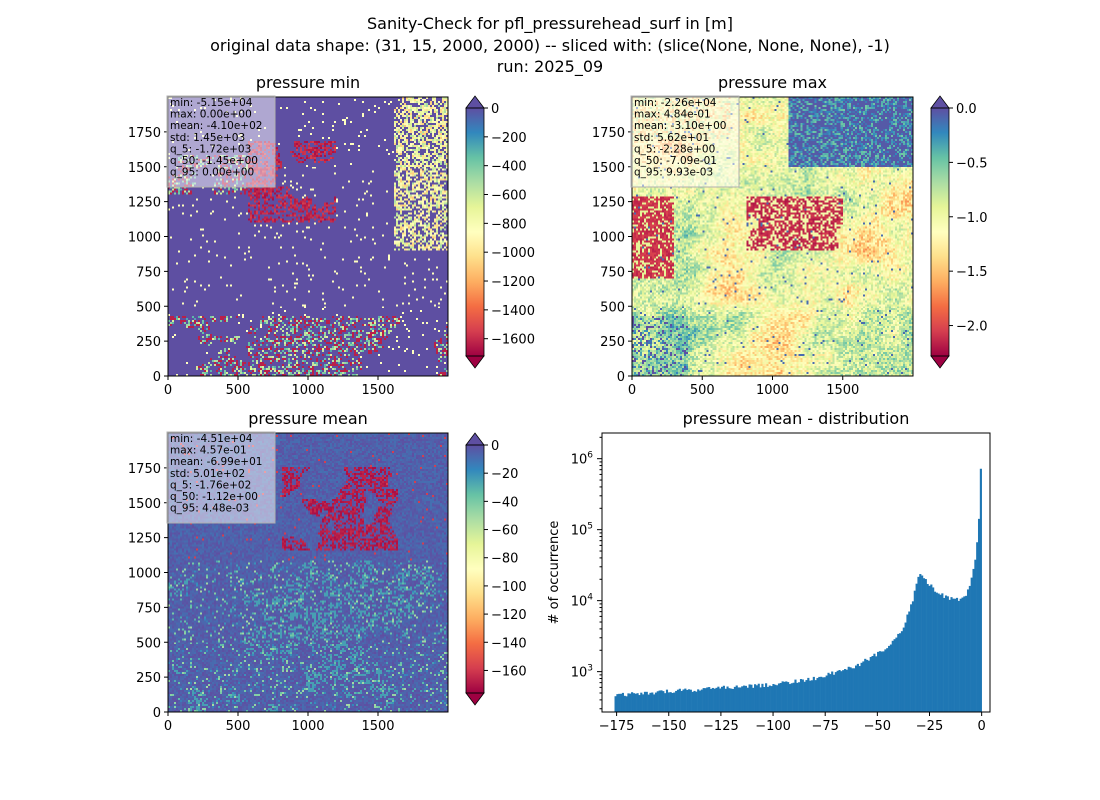 The image size is (1100, 800). What do you see at coordinates (509, 138) in the screenshot?
I see `colorbar-tick-label: −200` at bounding box center [509, 138].